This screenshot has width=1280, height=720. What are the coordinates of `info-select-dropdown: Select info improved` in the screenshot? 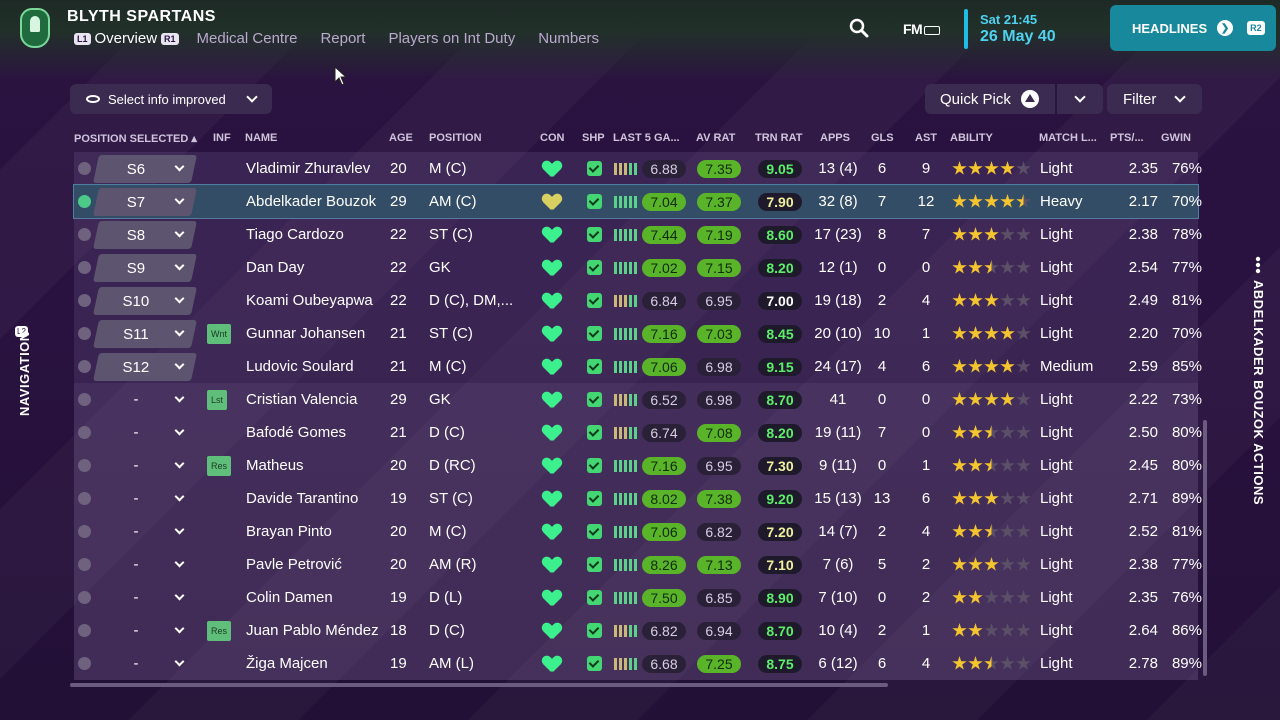 It's located at (171, 99).